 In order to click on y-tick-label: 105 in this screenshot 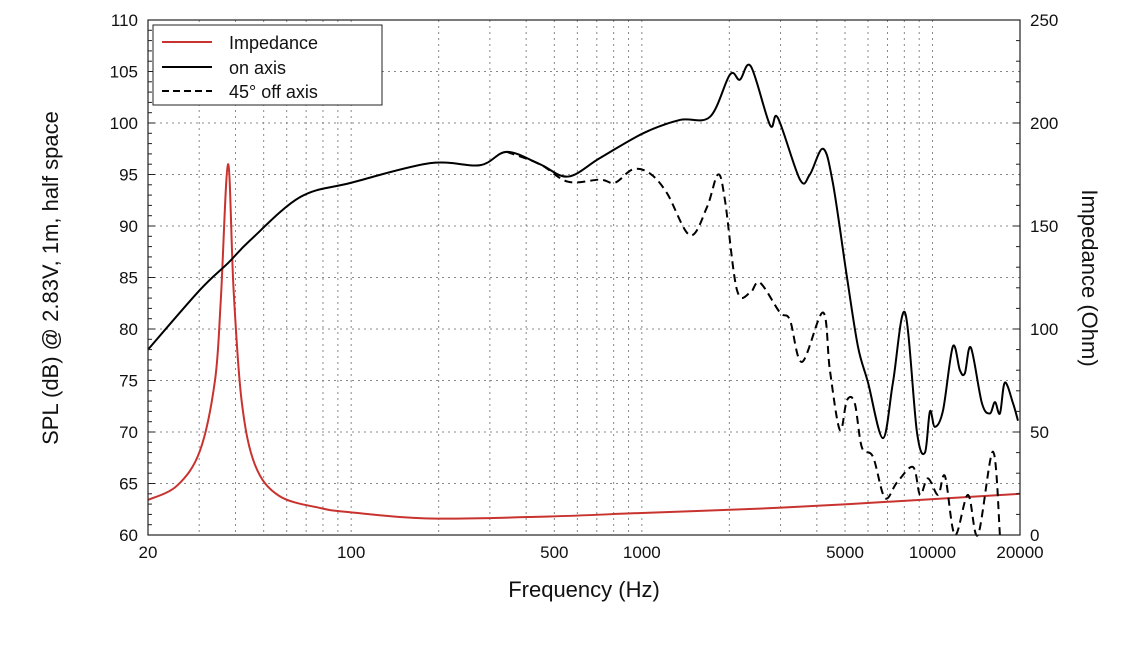, I will do `click(124, 72)`.